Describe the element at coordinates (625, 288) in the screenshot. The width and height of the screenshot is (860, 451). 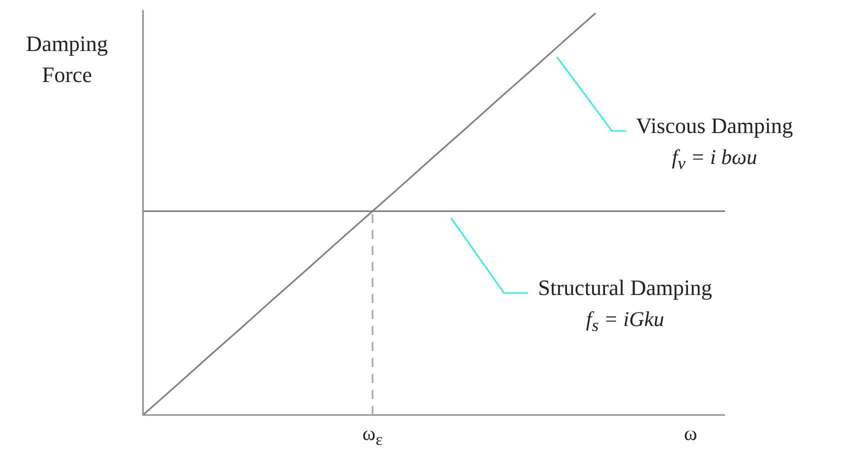
I see `text: Structural Damping` at that location.